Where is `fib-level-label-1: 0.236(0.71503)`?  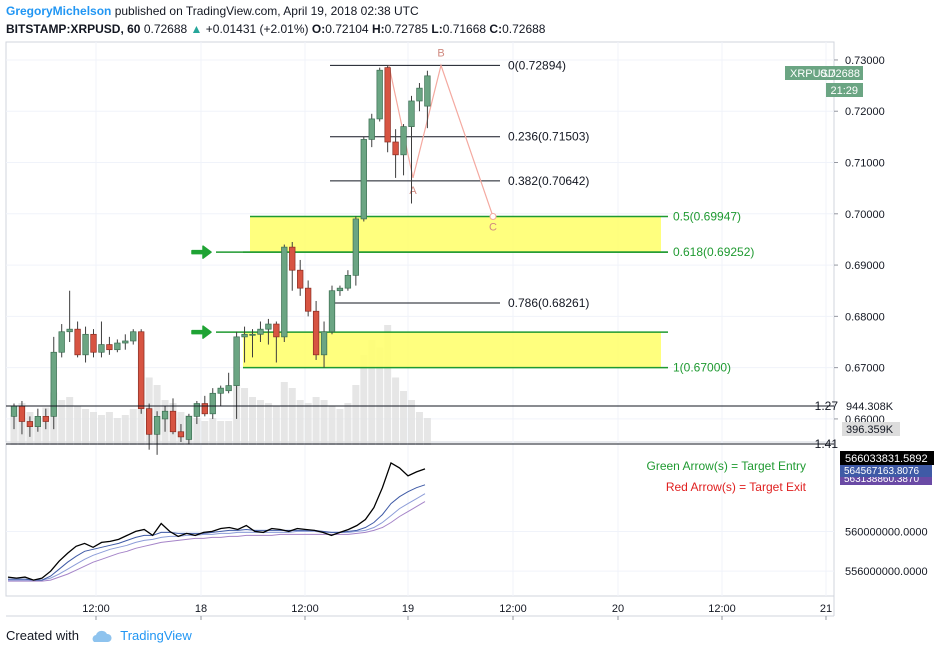
fib-level-label-1: 0.236(0.71503) is located at coordinates (548, 137).